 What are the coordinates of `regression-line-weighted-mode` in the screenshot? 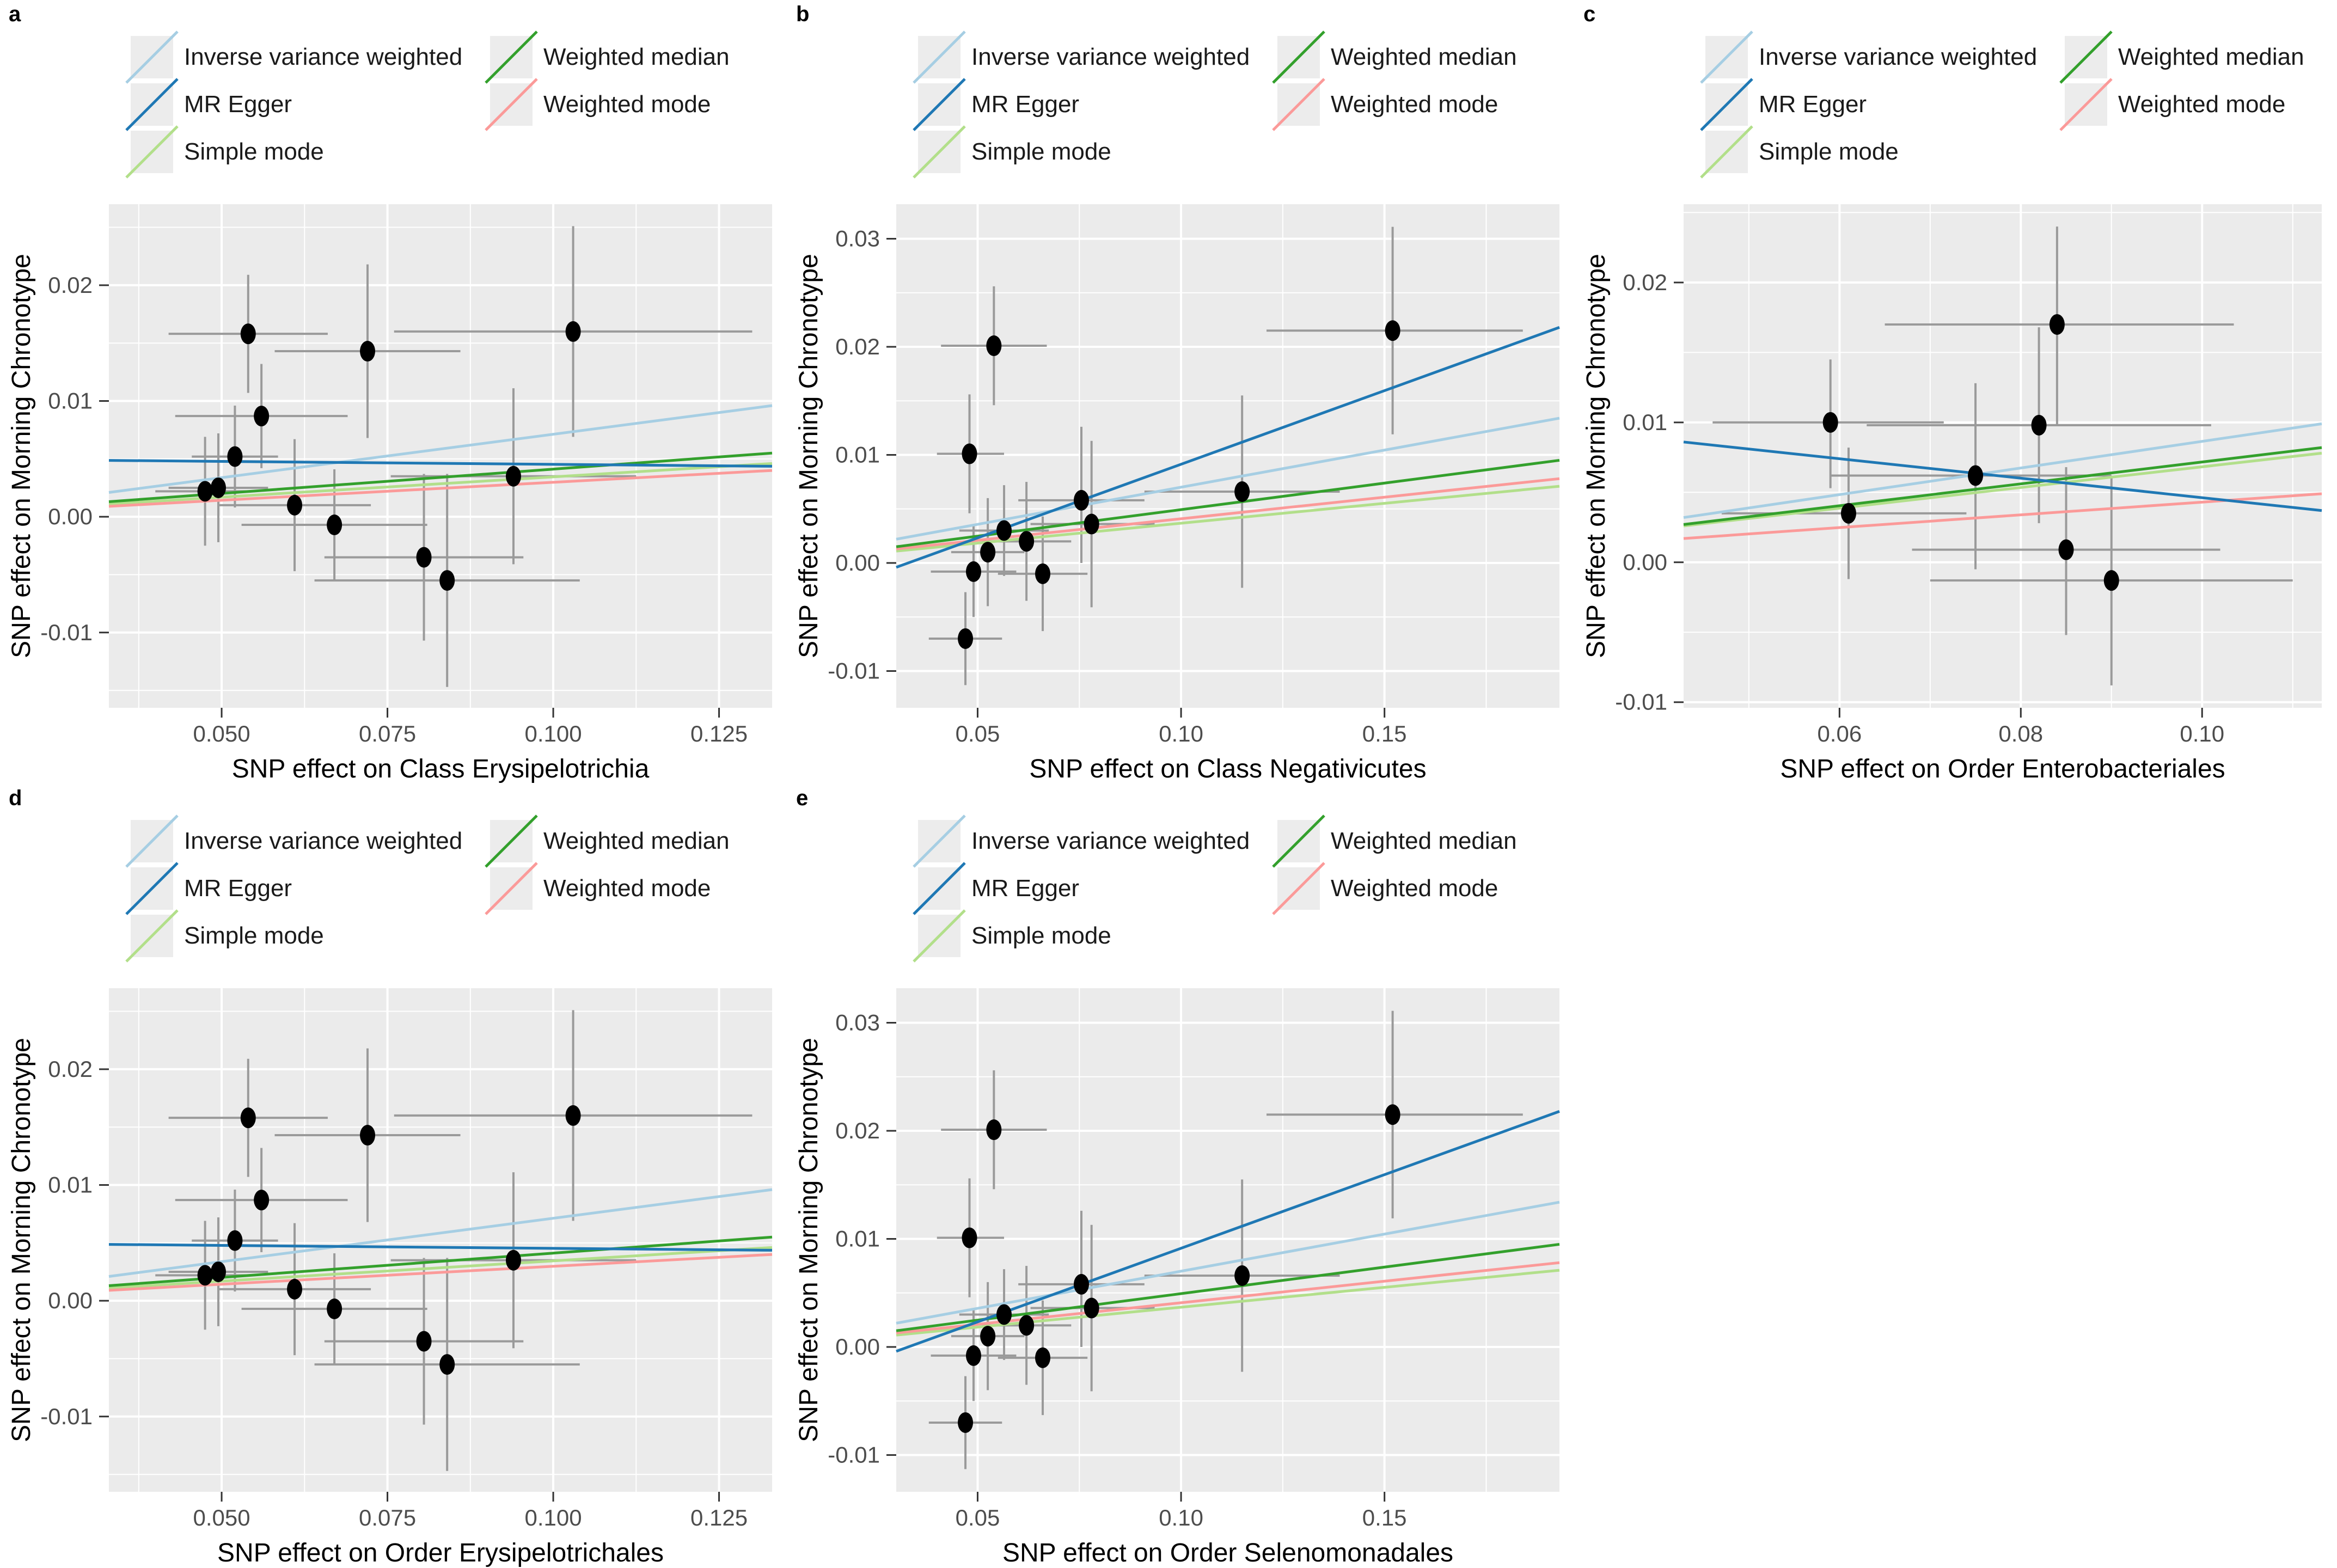 It's located at (440, 488).